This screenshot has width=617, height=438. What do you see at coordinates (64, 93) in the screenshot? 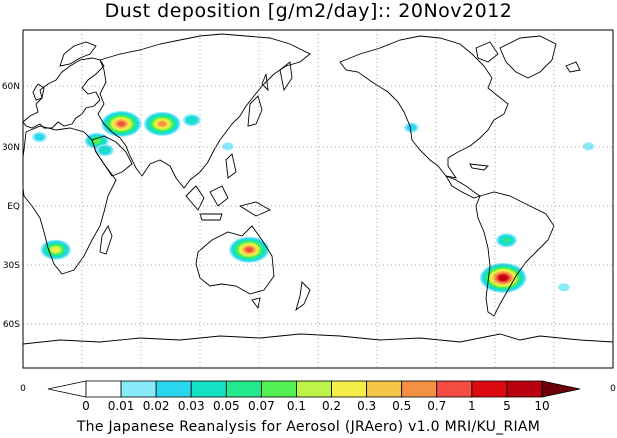
I see `coast-europe` at bounding box center [64, 93].